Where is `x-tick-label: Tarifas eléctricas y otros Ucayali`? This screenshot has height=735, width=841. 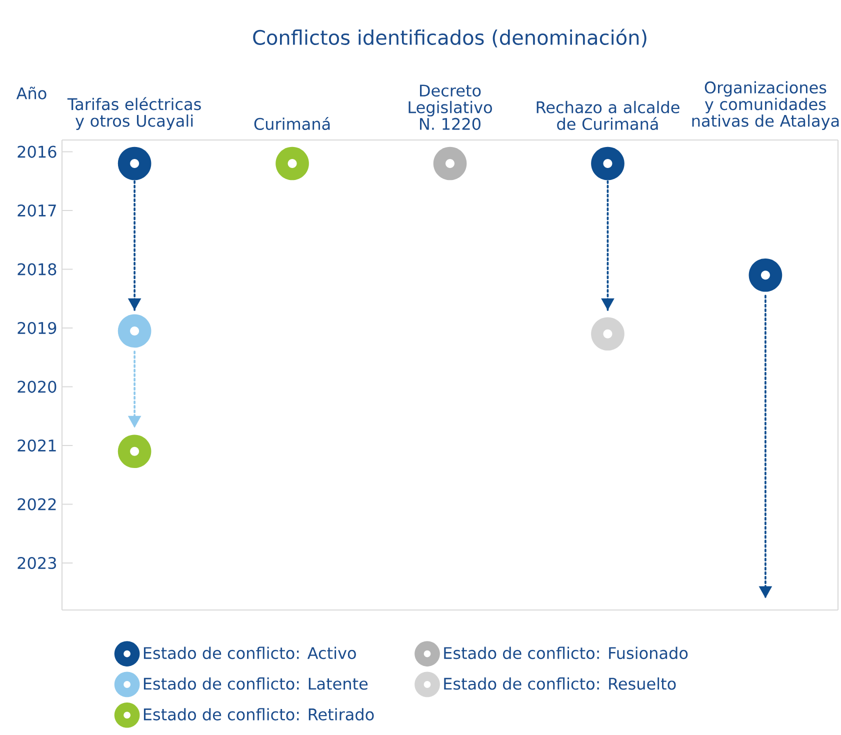 x-tick-label: Tarifas eléctricas y otros Ucayali is located at coordinates (134, 113).